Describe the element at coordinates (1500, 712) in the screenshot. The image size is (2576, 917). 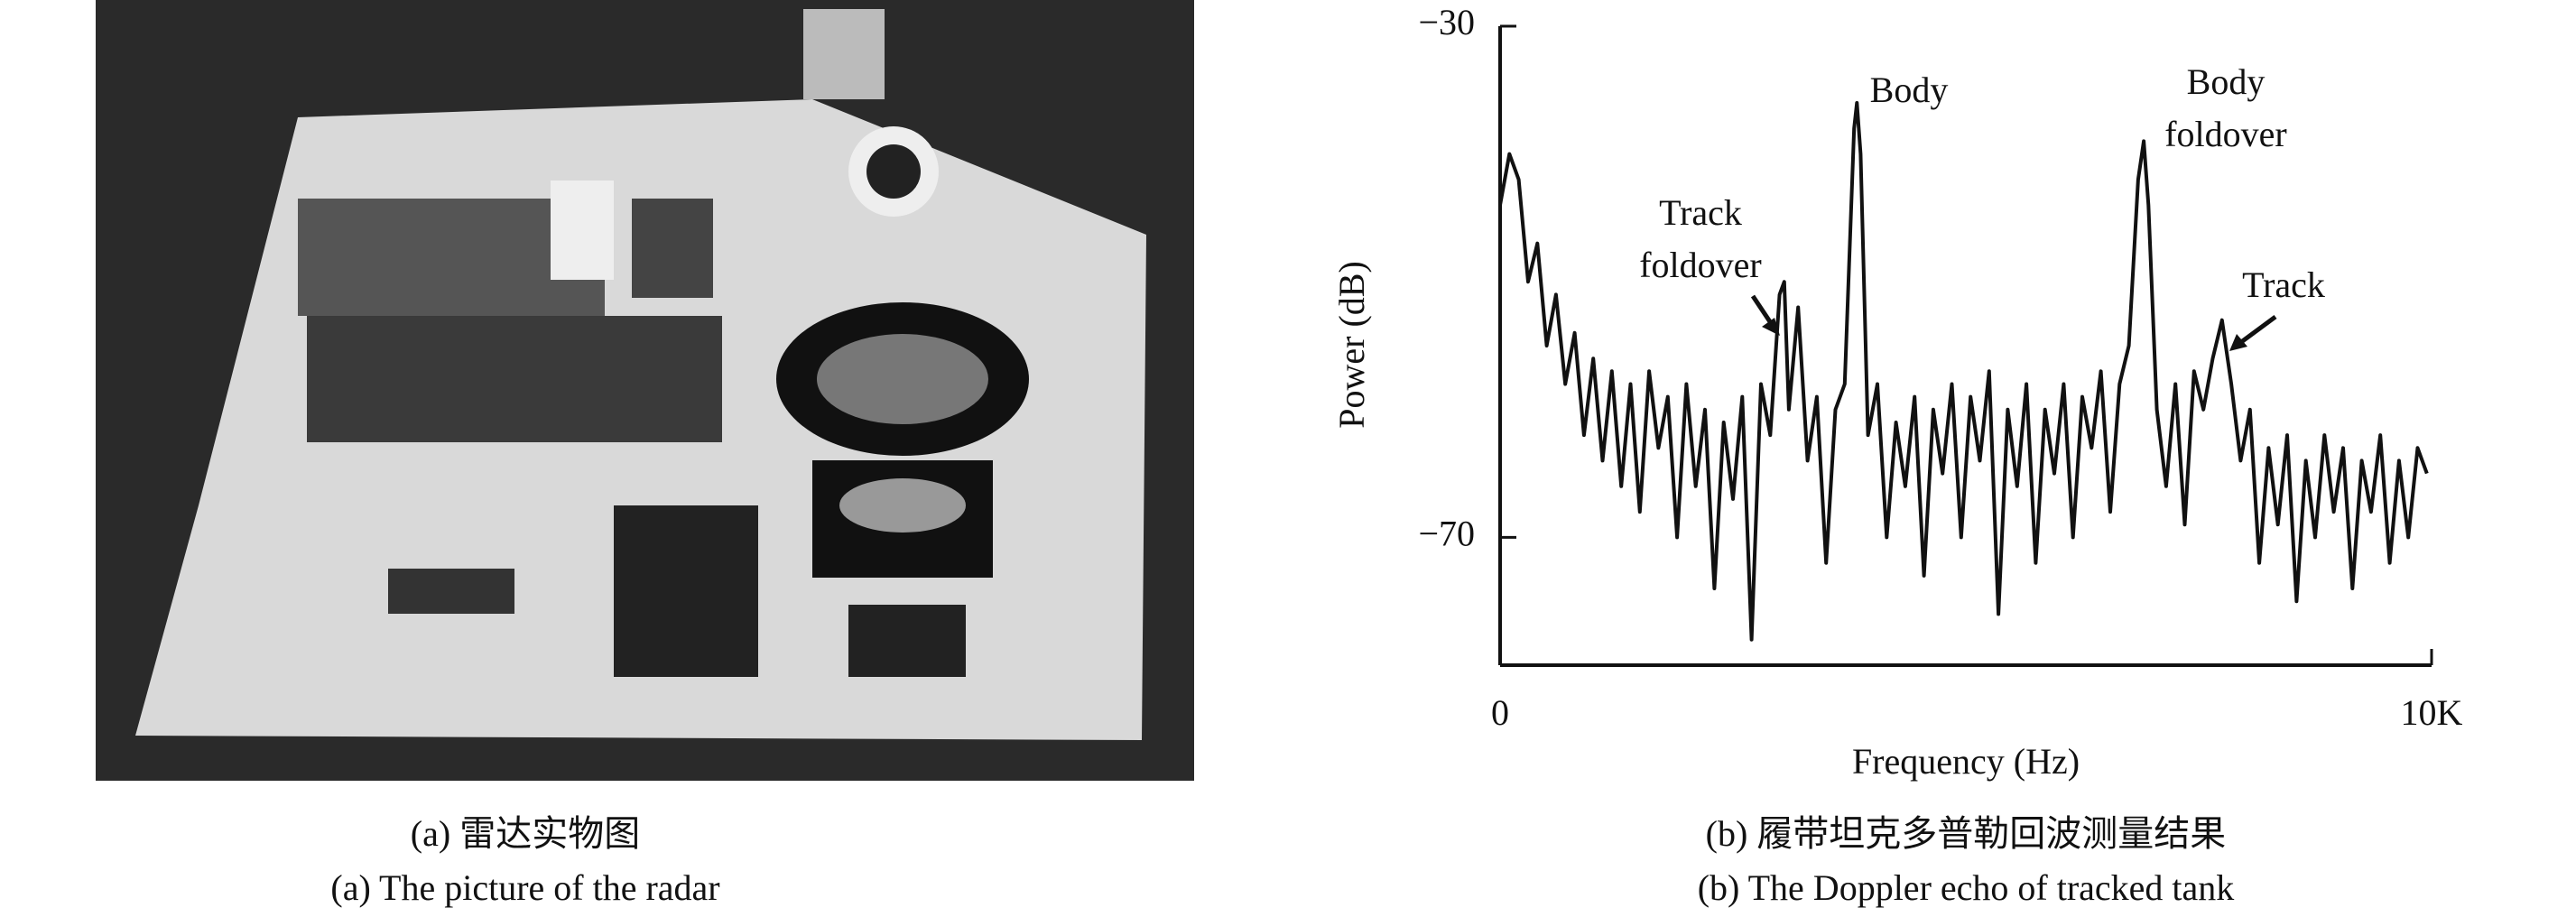
I see `x-tick-label: 0` at that location.